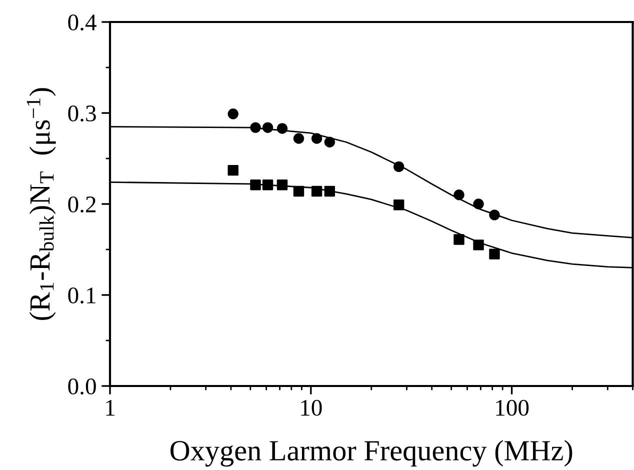 Image resolution: width=634 pixels, height=470 pixels. Describe the element at coordinates (512, 408) in the screenshot. I see `x-tick-label: 100` at that location.